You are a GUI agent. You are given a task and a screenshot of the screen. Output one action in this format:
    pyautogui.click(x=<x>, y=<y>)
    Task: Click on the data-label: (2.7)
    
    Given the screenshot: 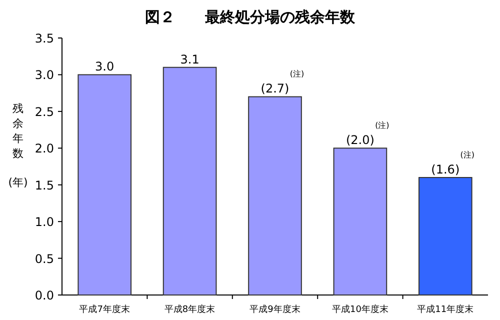 What is the action you would take?
    pyautogui.click(x=275, y=89)
    